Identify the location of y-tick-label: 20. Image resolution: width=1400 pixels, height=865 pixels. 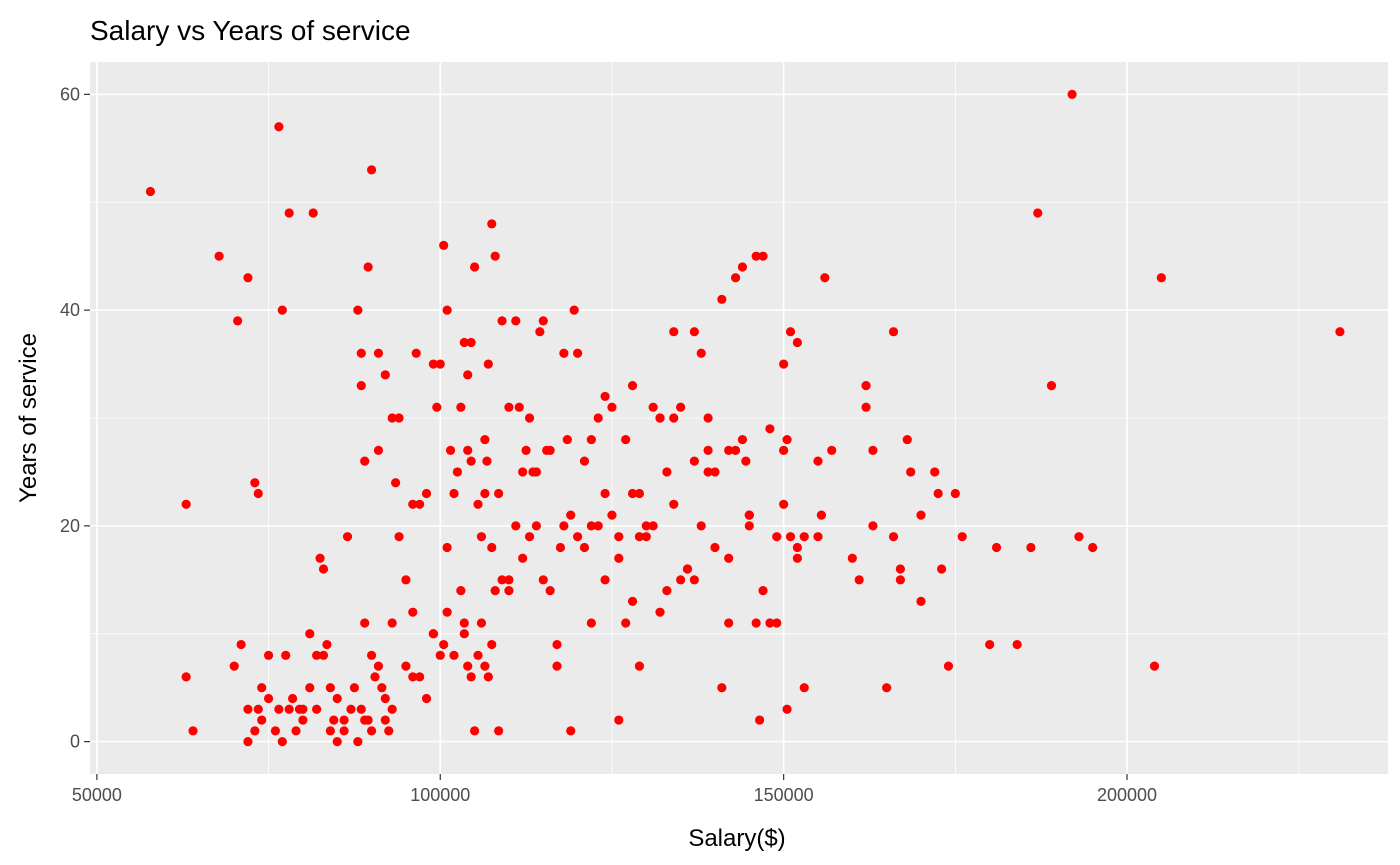
(70, 526).